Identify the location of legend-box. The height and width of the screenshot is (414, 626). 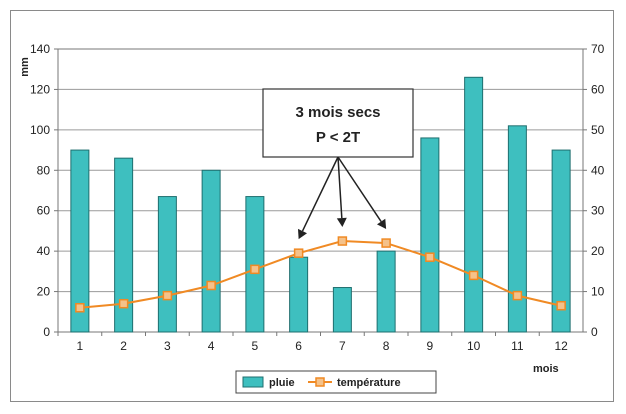
(336, 382).